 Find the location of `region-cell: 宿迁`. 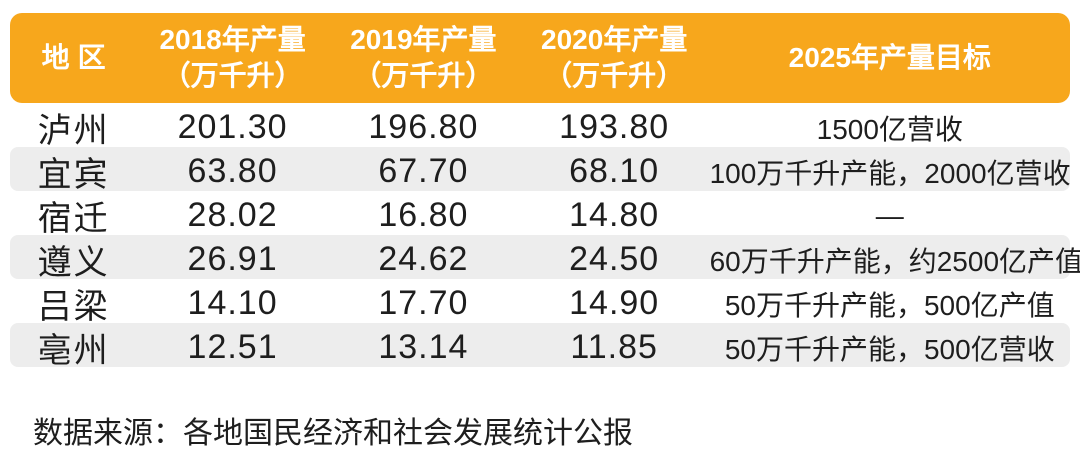

region-cell: 宿迁 is located at coordinates (73, 219).